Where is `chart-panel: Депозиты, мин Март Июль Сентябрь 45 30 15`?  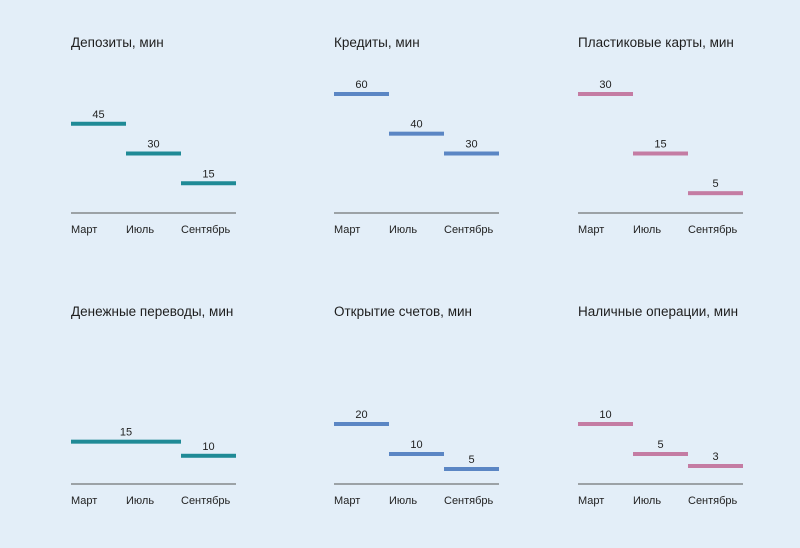 chart-panel: Депозиты, мин Март Июль Сентябрь 45 30 15 is located at coordinates (153, 135).